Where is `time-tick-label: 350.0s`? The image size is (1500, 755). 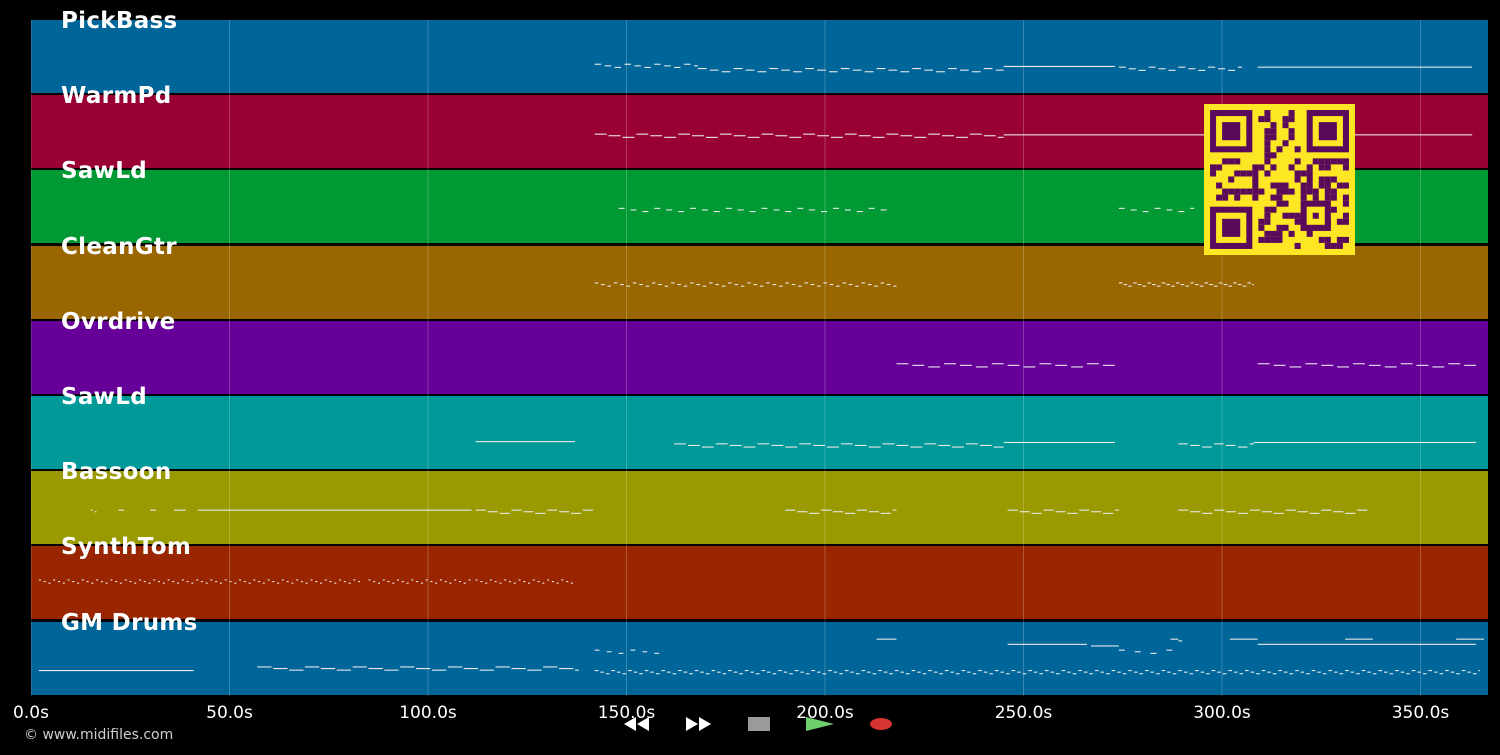
time-tick-label: 350.0s is located at coordinates (1420, 713).